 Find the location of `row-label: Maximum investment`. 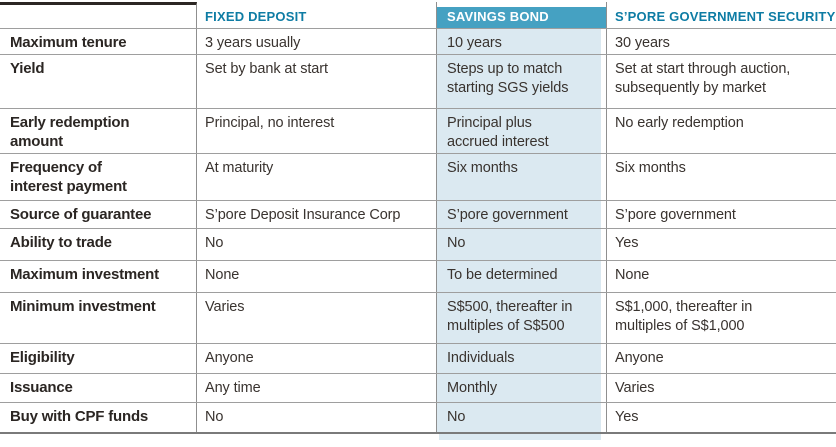

row-label: Maximum investment is located at coordinates (98, 276).